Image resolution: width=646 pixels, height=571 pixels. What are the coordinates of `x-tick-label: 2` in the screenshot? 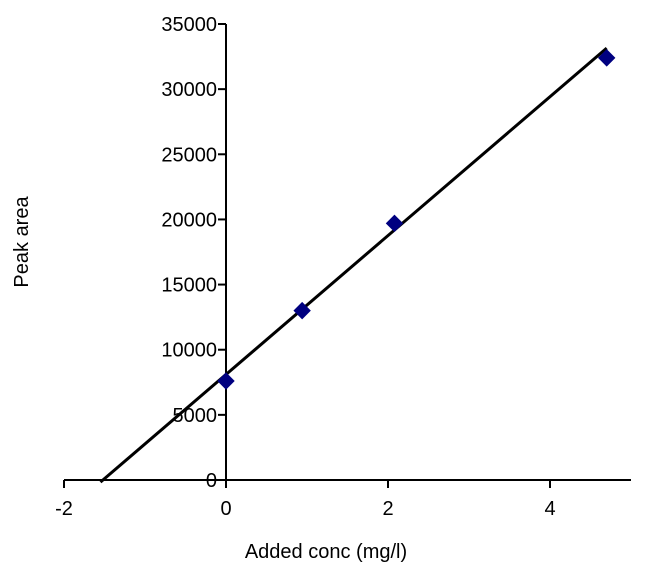 It's located at (387, 509).